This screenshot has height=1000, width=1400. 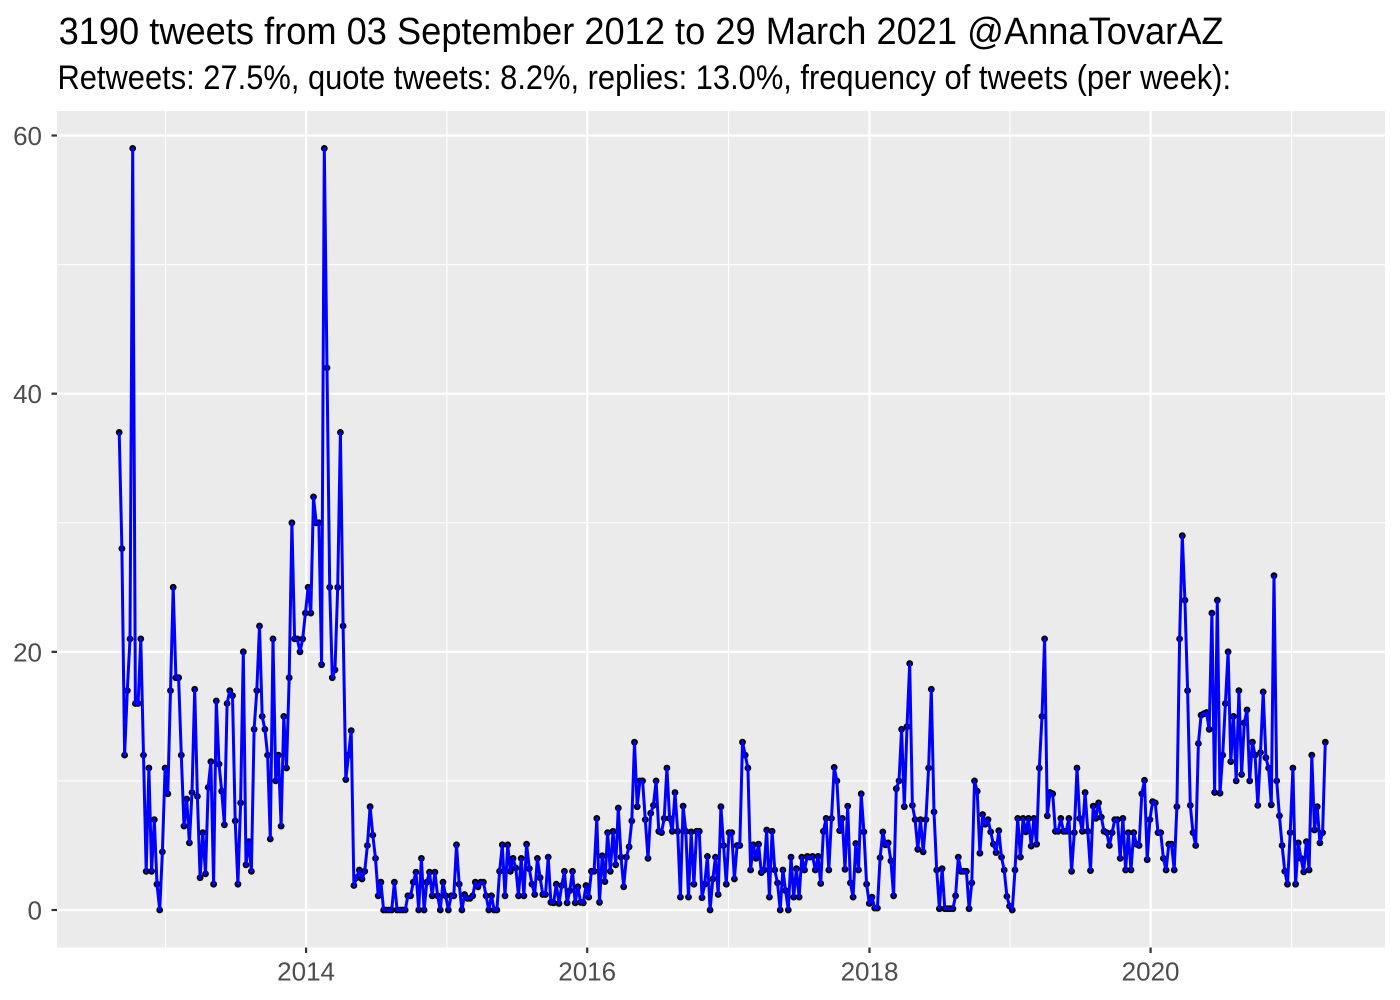 What do you see at coordinates (587, 972) in the screenshot?
I see `svg-text: 2016` at bounding box center [587, 972].